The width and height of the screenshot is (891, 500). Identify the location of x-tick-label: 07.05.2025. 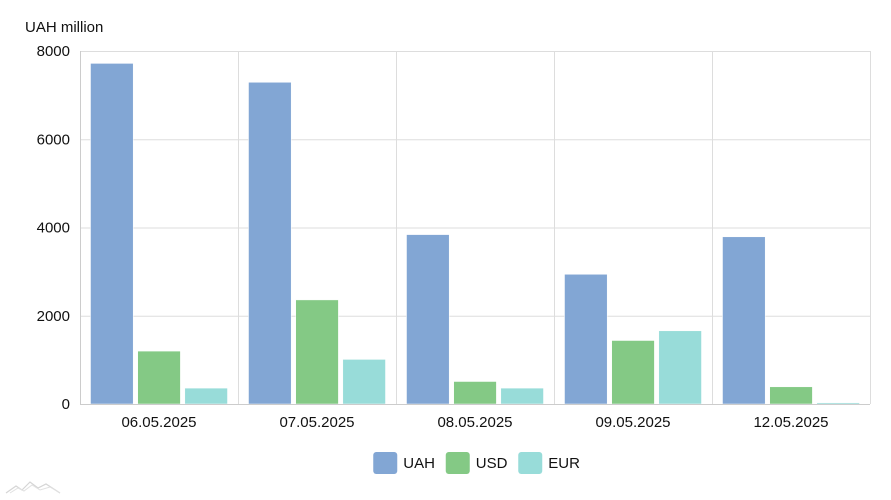
(316, 422).